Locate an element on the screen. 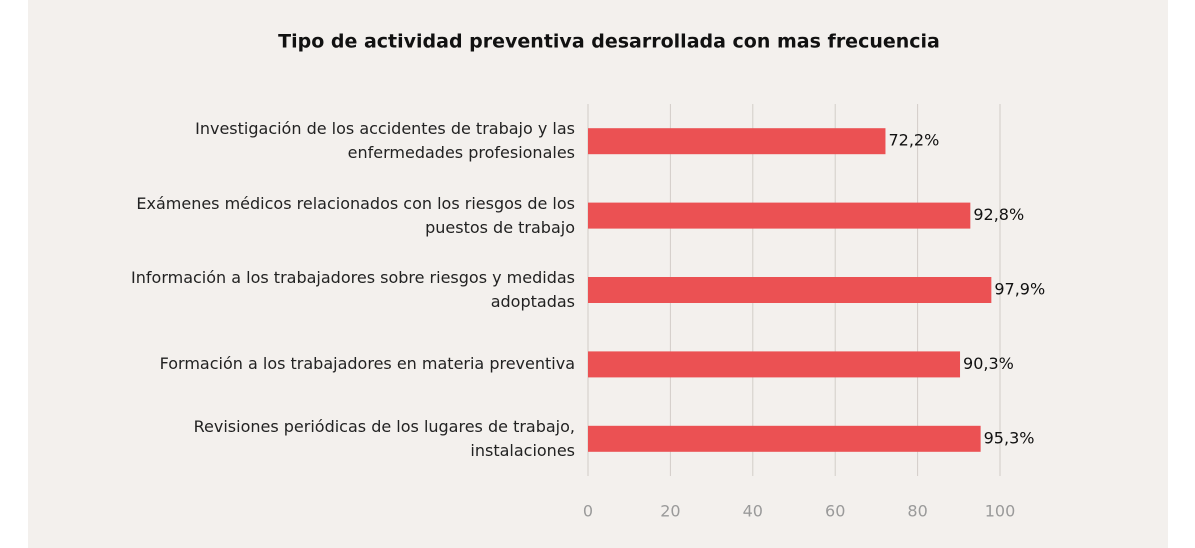  x-tick-label: 20 is located at coordinates (670, 511).